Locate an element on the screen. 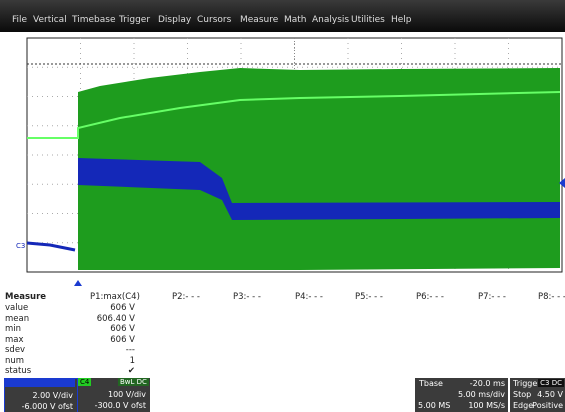 The width and height of the screenshot is (565, 412). param-header: P1:max(C4) is located at coordinates (115, 297).